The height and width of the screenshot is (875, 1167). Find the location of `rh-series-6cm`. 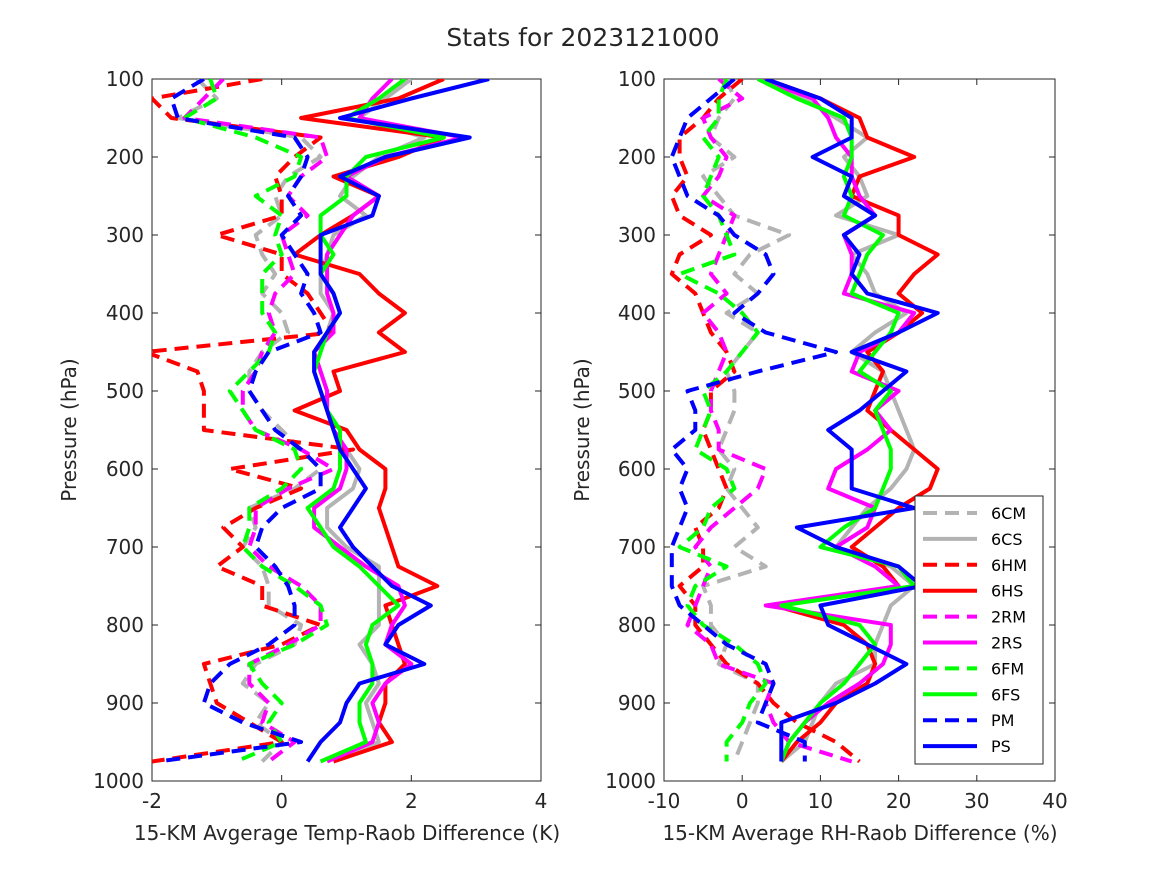

rh-series-6cm is located at coordinates (746, 421).